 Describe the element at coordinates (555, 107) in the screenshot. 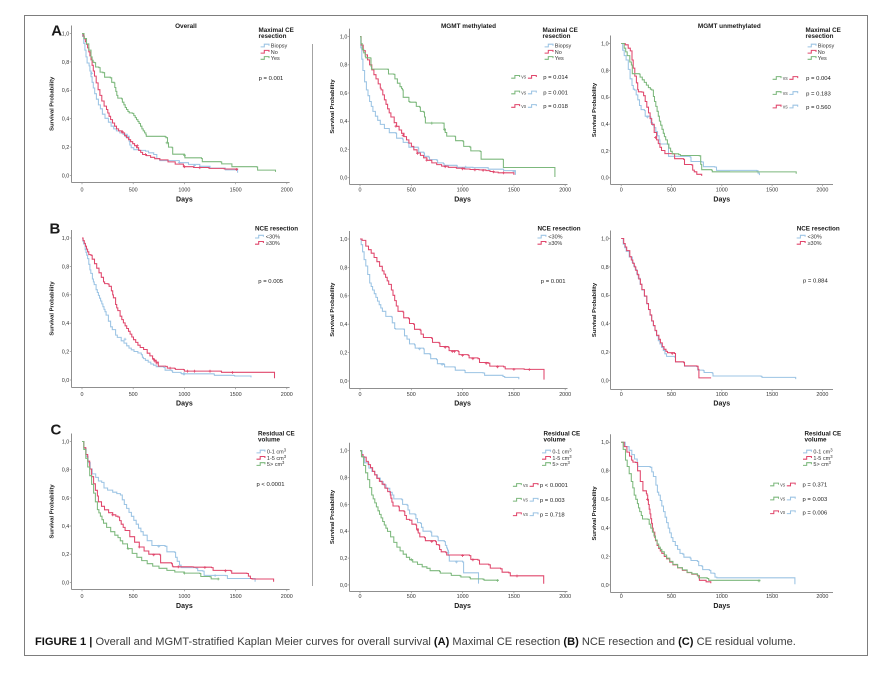

I see `svg-text: p = 0.018` at that location.